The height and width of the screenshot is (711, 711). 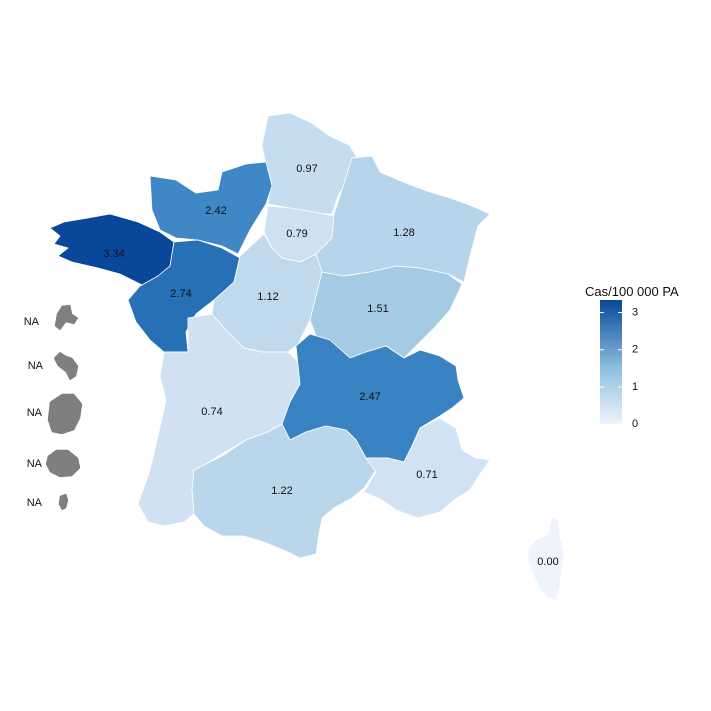 I want to click on legend-tick-label: 1, so click(x=635, y=387).